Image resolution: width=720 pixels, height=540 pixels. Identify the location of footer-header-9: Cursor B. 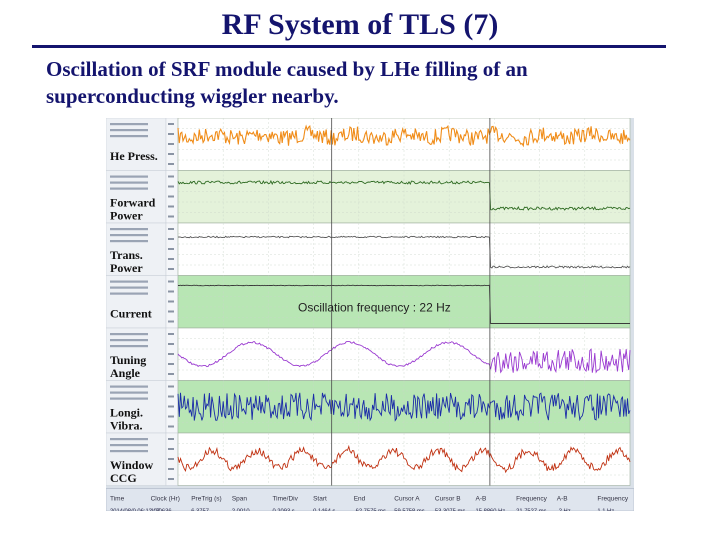
(448, 499).